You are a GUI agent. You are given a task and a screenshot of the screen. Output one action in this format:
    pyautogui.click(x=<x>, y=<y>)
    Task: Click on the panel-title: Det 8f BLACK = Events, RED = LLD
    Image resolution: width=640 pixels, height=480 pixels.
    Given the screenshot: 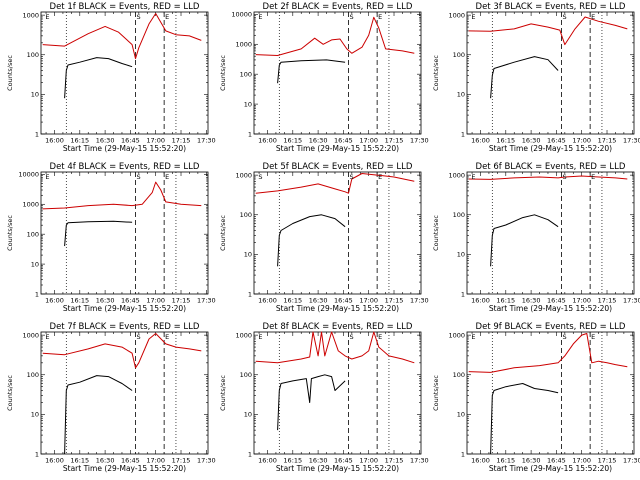 What is the action you would take?
    pyautogui.click(x=338, y=327)
    